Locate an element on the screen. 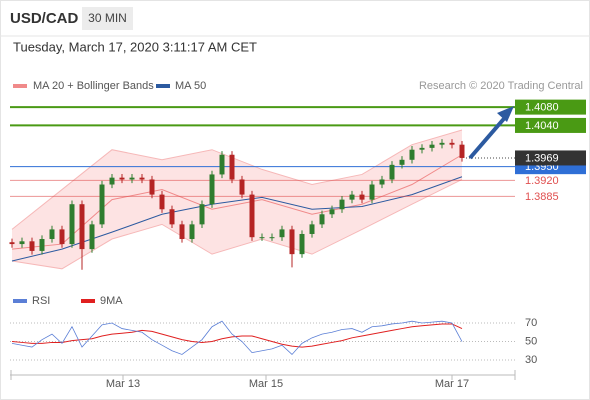 This screenshot has width=590, height=400. level-label: 1.3920 is located at coordinates (542, 181).